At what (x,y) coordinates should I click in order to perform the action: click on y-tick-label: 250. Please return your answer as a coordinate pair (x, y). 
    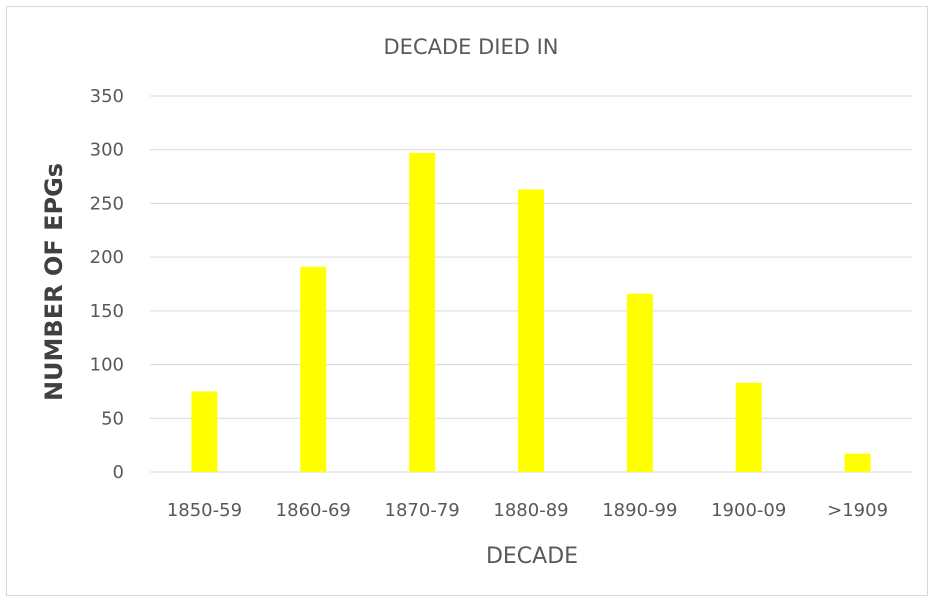
    Looking at the image, I should click on (107, 203).